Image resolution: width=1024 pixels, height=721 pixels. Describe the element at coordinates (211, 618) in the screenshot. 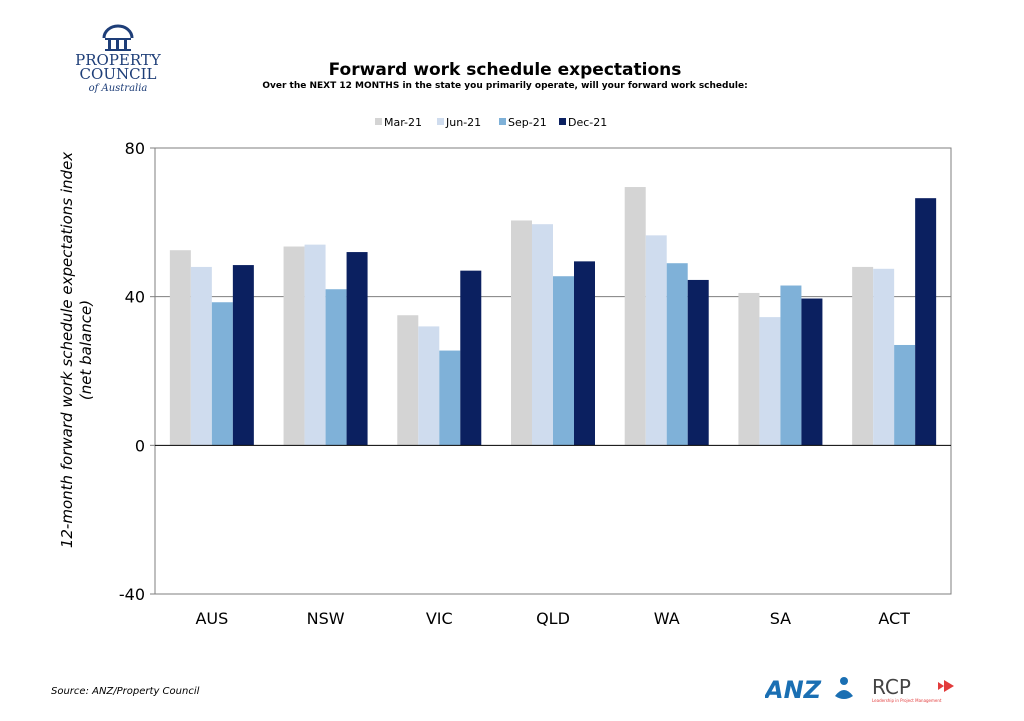

I see `x-tick-label: AUS` at that location.